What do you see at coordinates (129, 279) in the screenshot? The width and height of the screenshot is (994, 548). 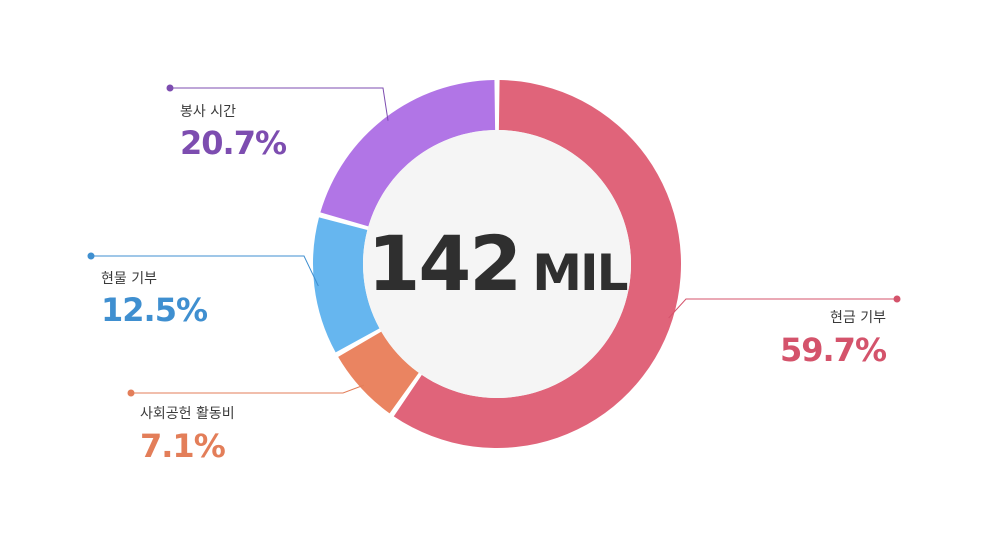 I see `slice-name-3: 현물 기부` at bounding box center [129, 279].